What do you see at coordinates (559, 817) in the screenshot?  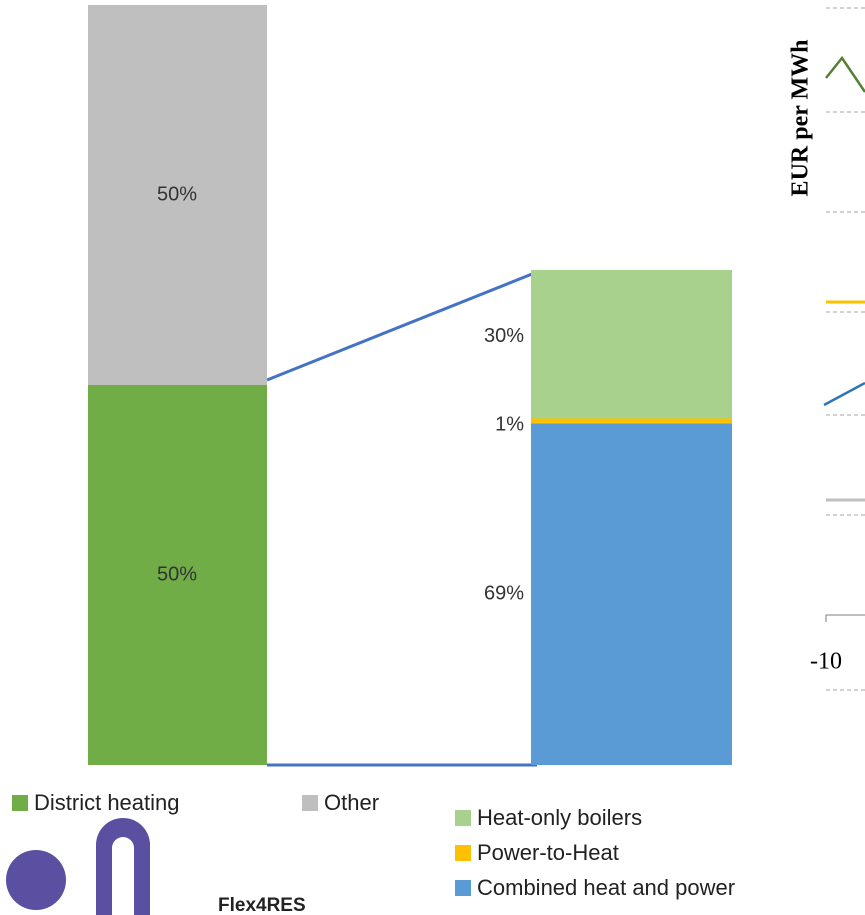 I see `legend-label: Heat-only boilers` at bounding box center [559, 817].